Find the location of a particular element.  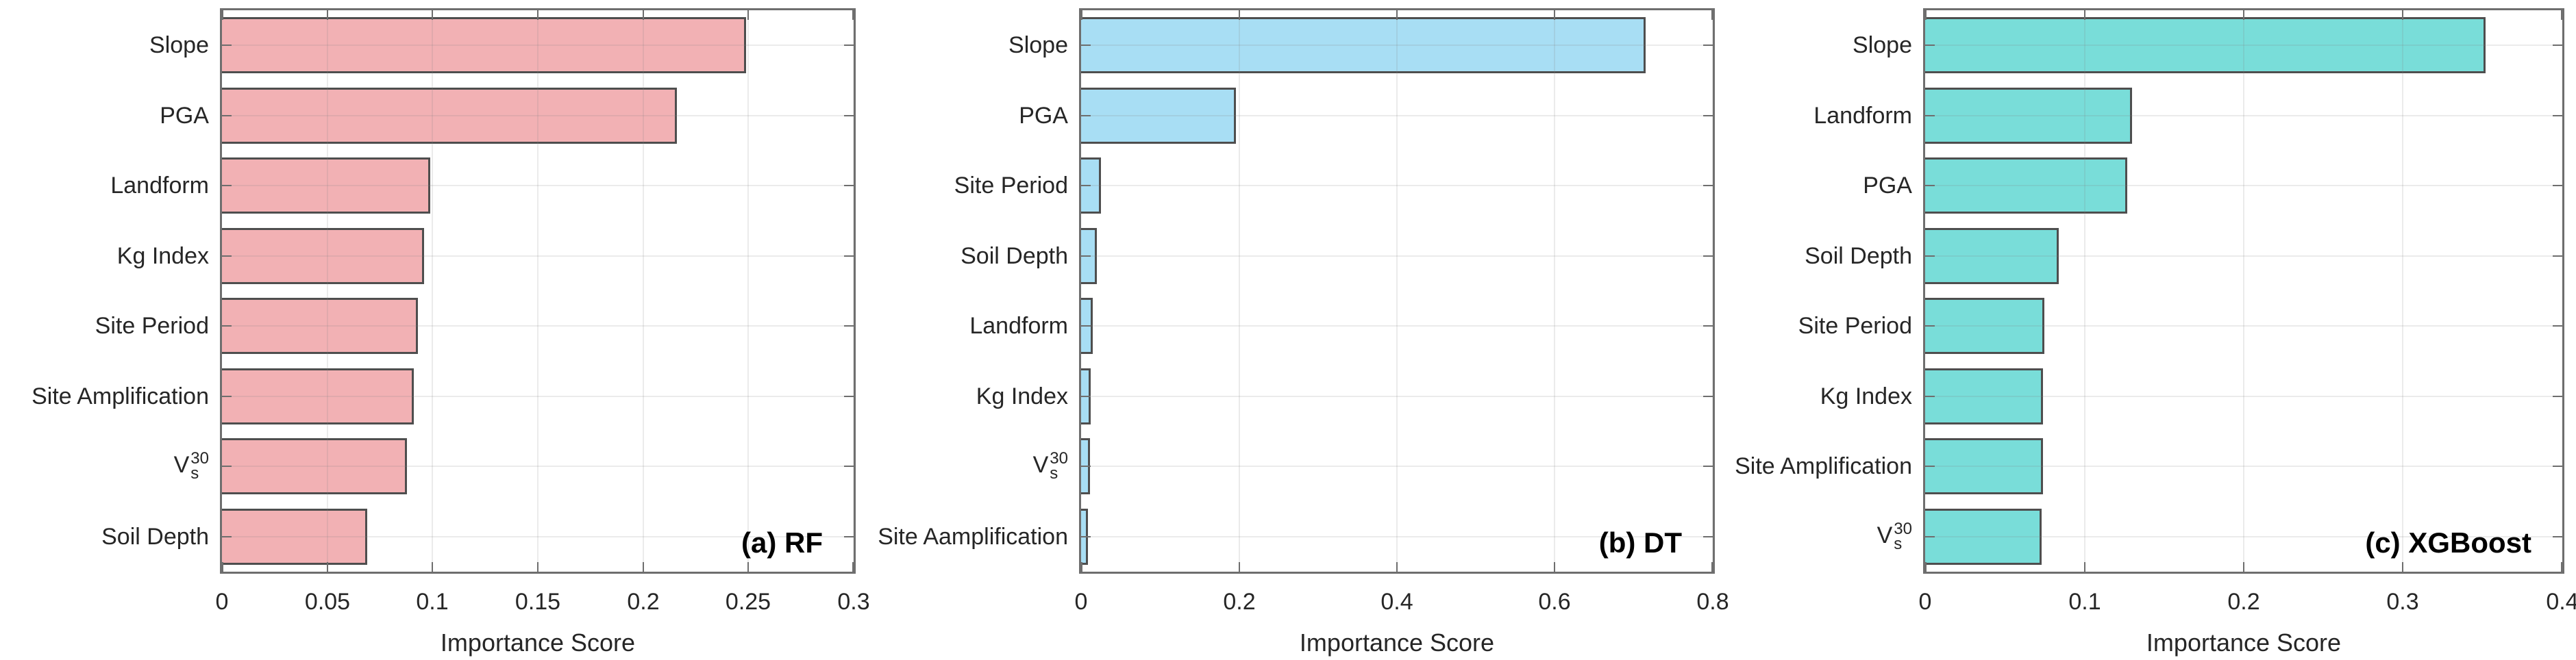

bar-kg-index is located at coordinates (1984, 396).